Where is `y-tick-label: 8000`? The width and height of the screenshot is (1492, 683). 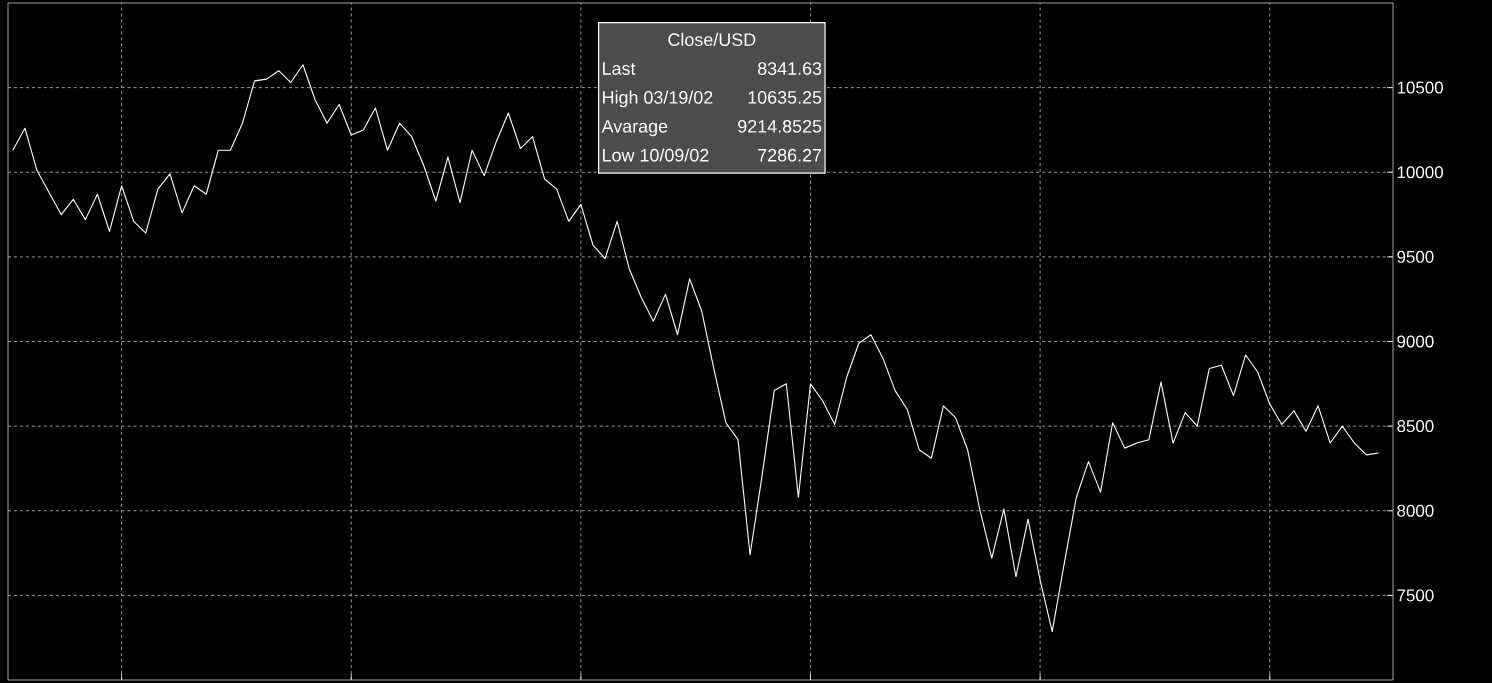 y-tick-label: 8000 is located at coordinates (1415, 510).